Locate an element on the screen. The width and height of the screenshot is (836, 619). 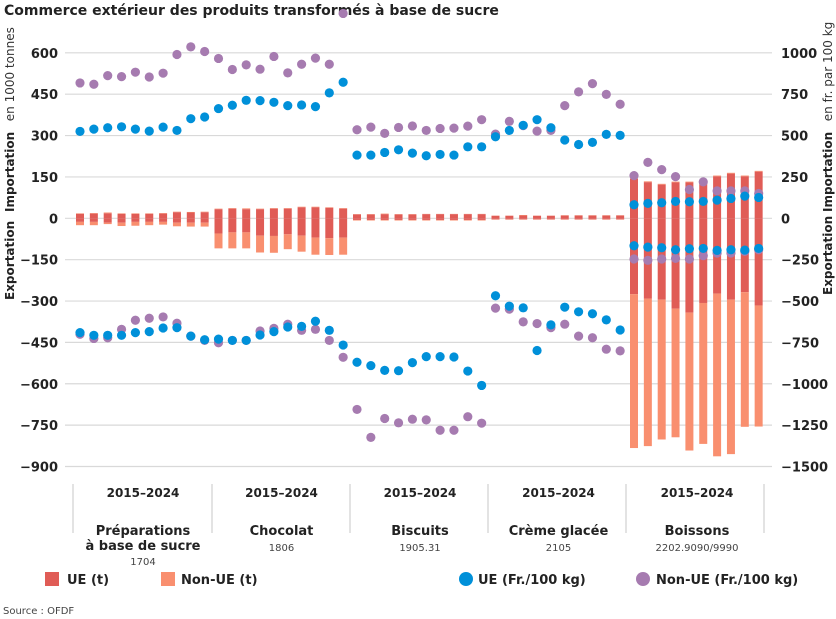
right-tick-label: −1250 is located at coordinates (804, 426).